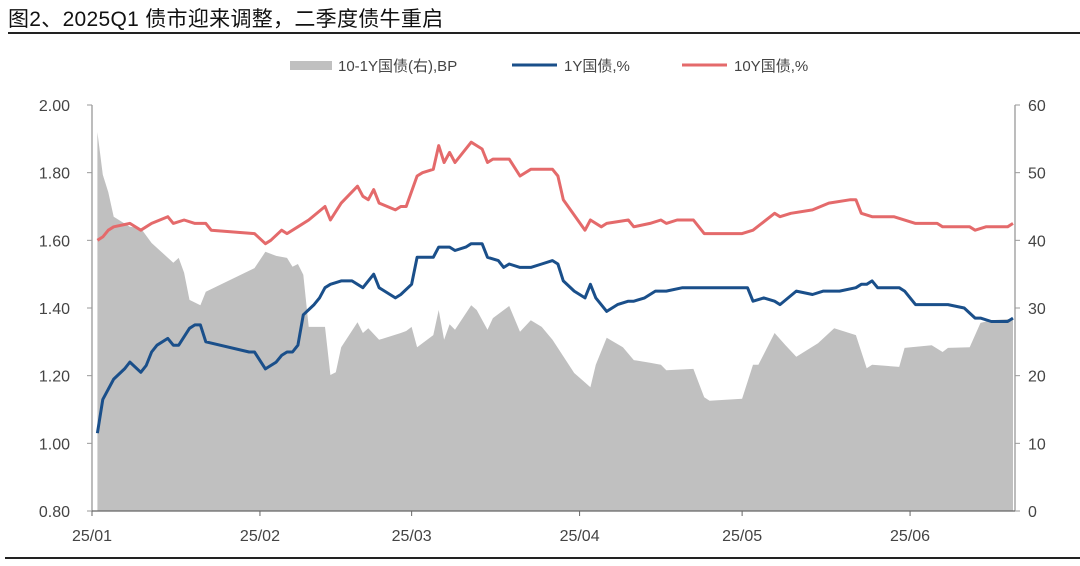 This screenshot has height=566, width=1080. Describe the element at coordinates (580, 536) in the screenshot. I see `x-tick-label: 25/04` at that location.